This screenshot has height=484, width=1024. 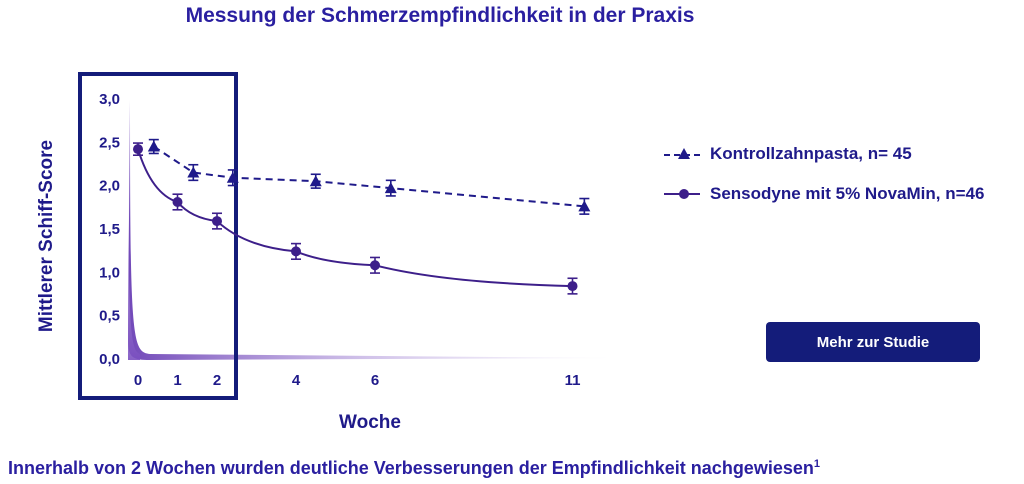 What do you see at coordinates (847, 193) in the screenshot?
I see `legend-label-sensodyne: Sensodyne mit 5% NovaMin, n=46` at bounding box center [847, 193].